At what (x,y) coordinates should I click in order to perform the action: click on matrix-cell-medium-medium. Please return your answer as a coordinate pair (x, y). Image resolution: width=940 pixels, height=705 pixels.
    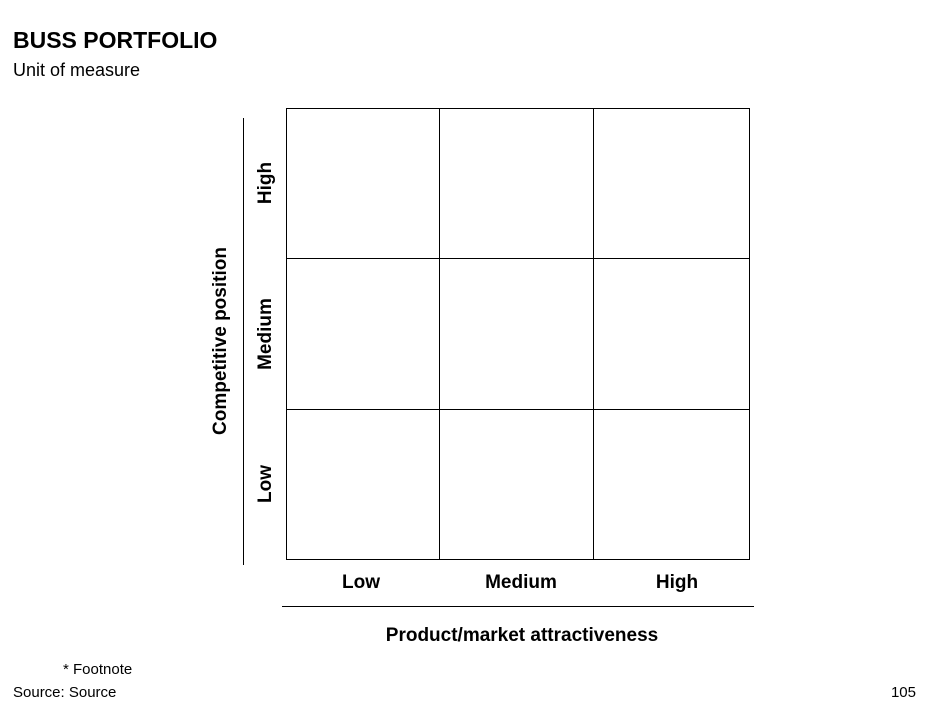
    Looking at the image, I should click on (517, 334).